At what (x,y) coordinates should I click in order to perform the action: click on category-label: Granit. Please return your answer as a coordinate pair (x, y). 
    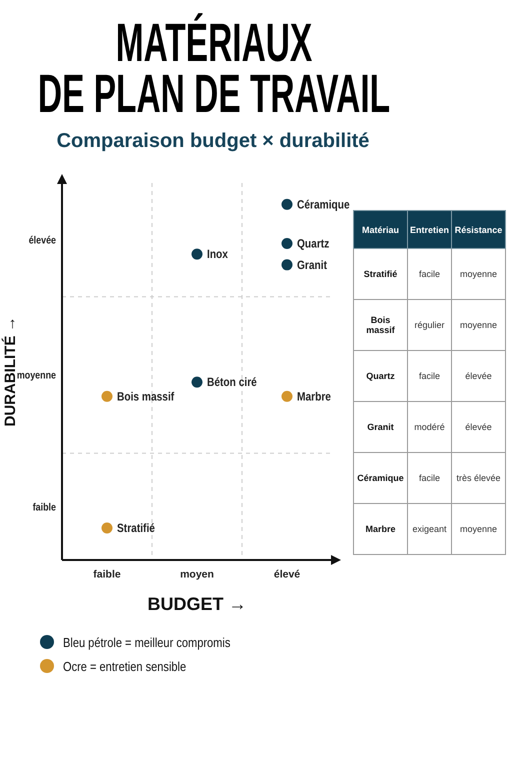
    Looking at the image, I should click on (380, 427).